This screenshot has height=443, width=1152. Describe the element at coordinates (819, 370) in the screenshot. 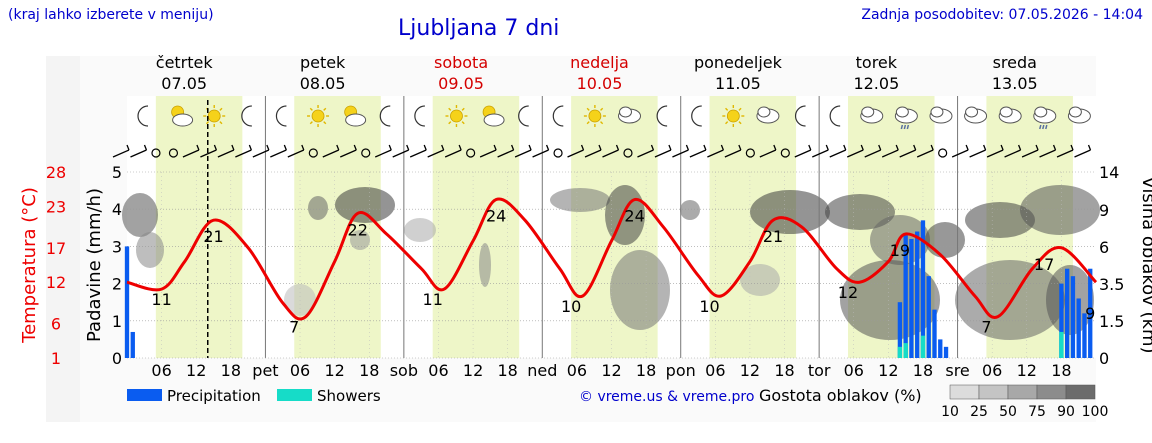

I see `day-abbr-label: tor` at that location.